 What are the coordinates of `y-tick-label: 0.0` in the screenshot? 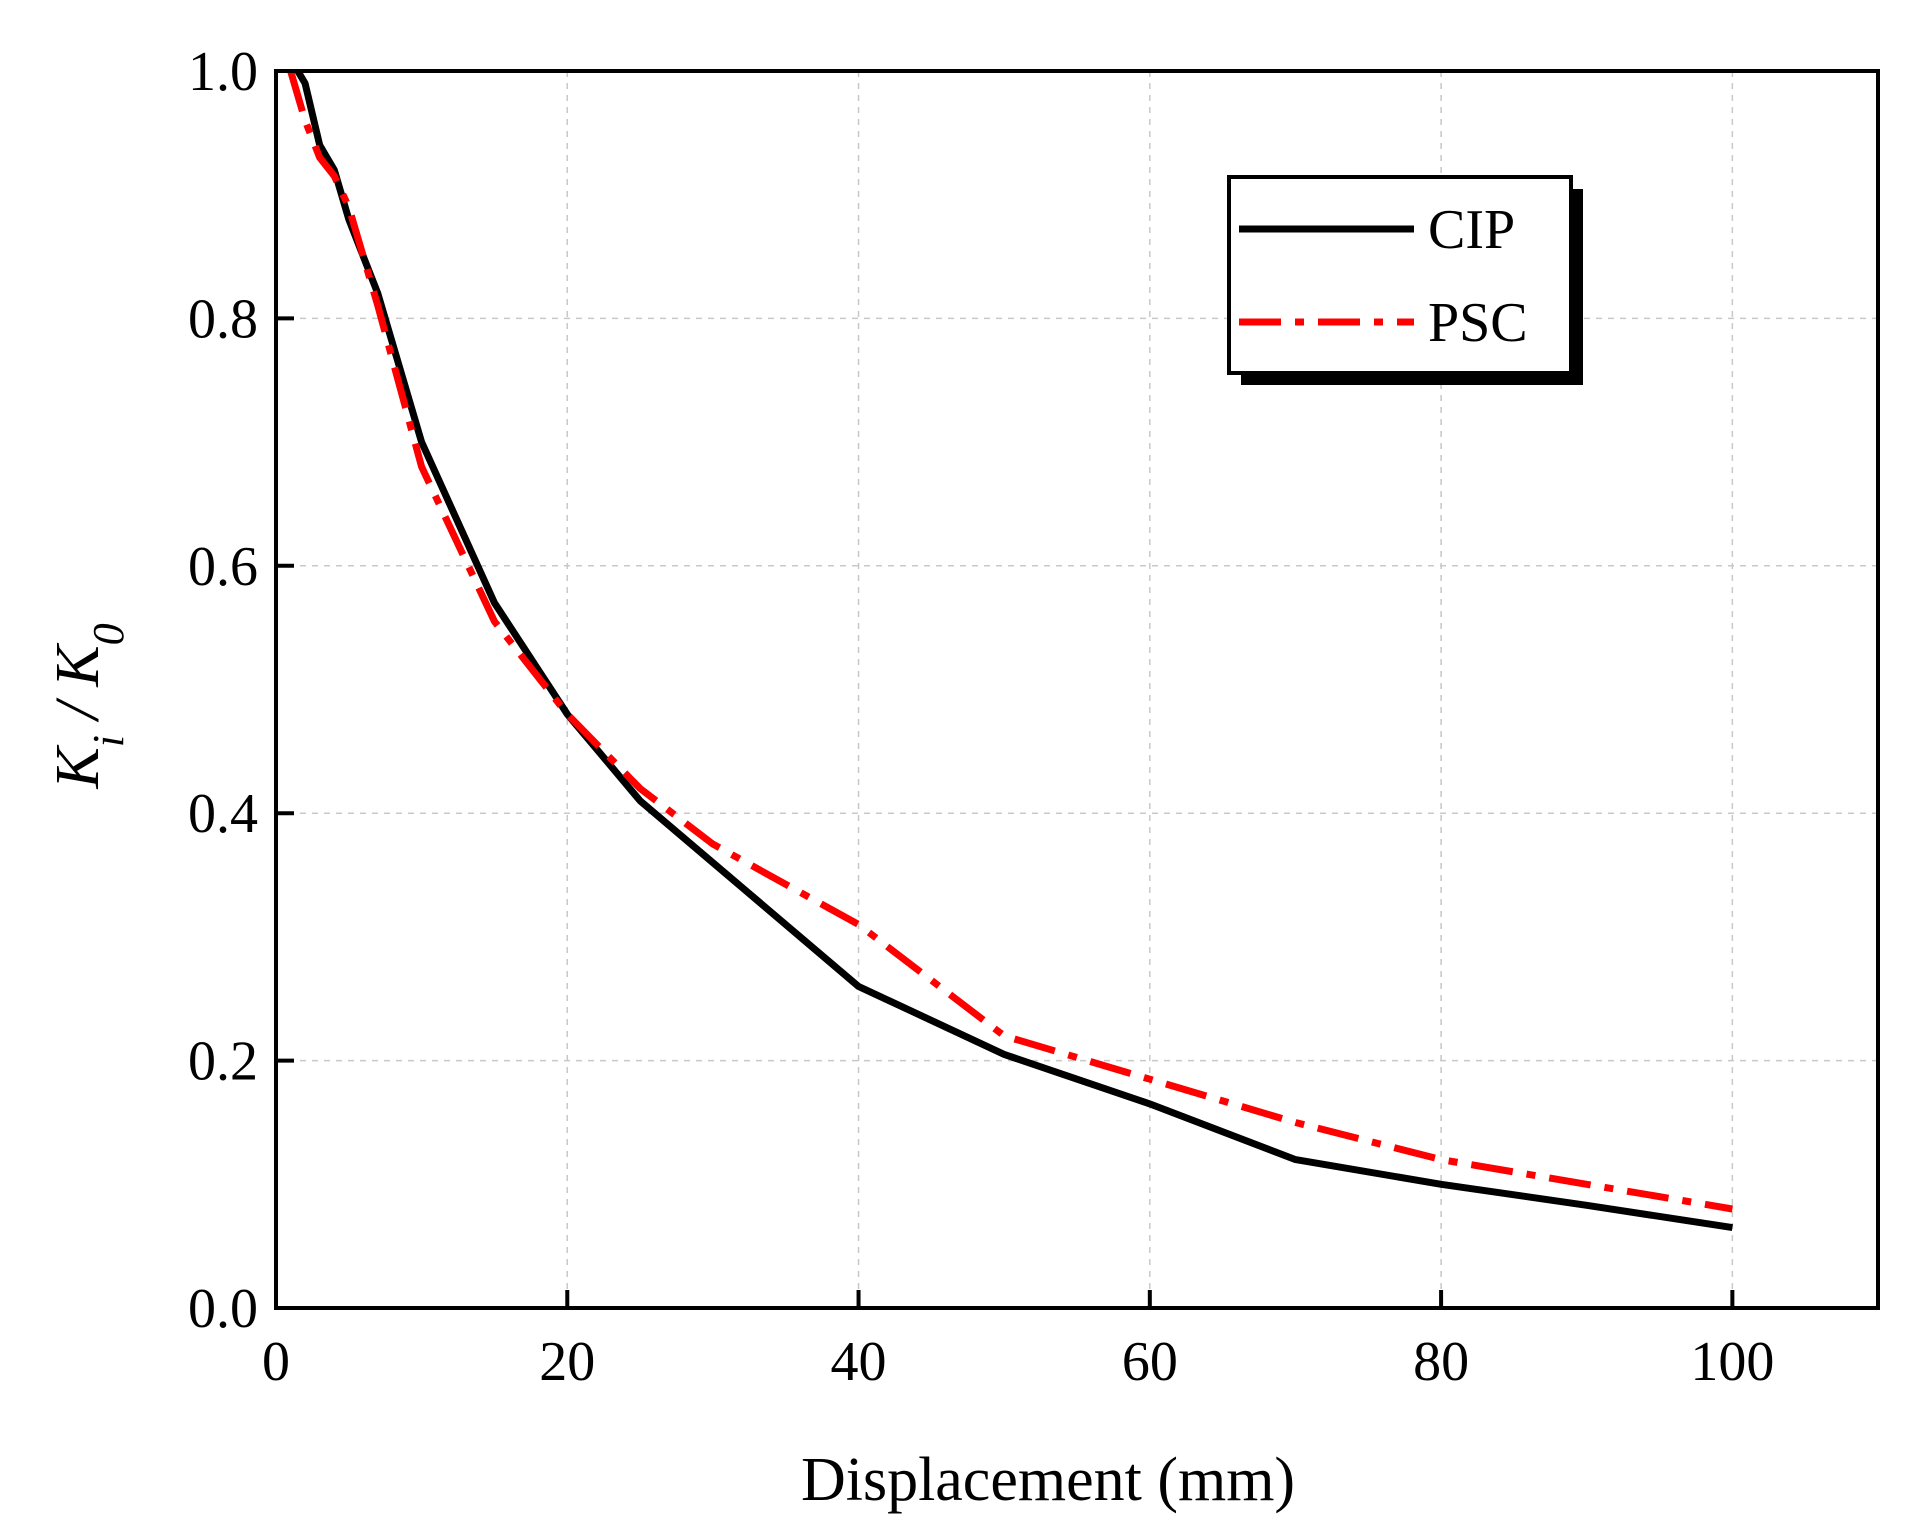 It's located at (223, 1309).